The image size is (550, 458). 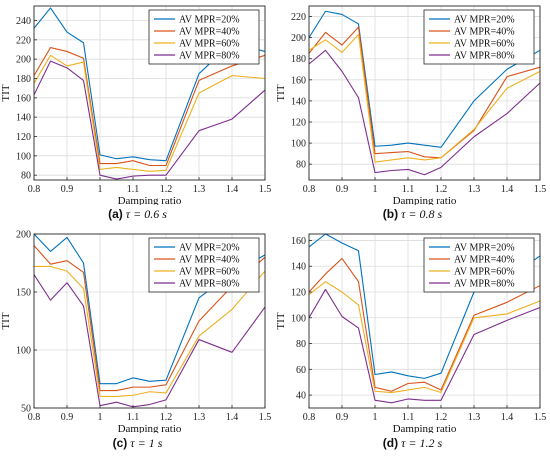 What do you see at coordinates (390, 443) in the screenshot?
I see `caption-d-letter: (d)` at bounding box center [390, 443].